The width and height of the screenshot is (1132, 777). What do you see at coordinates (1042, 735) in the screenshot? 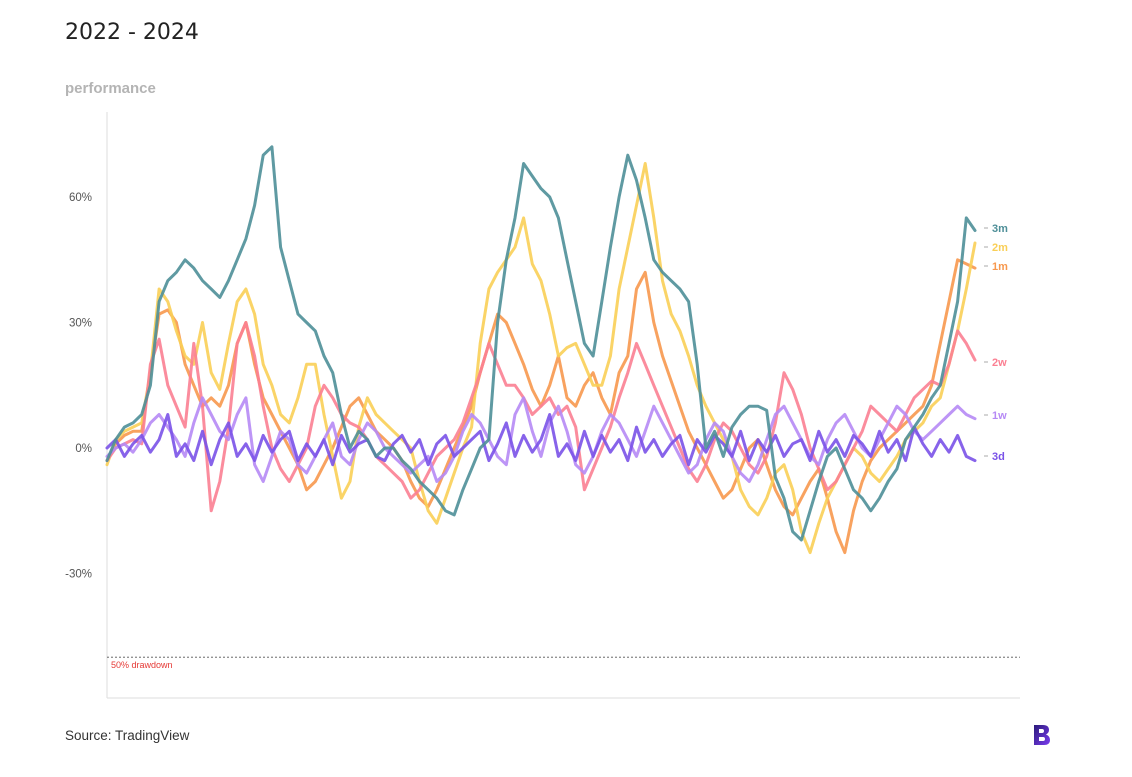
I see `brand-logo-icon` at bounding box center [1042, 735].